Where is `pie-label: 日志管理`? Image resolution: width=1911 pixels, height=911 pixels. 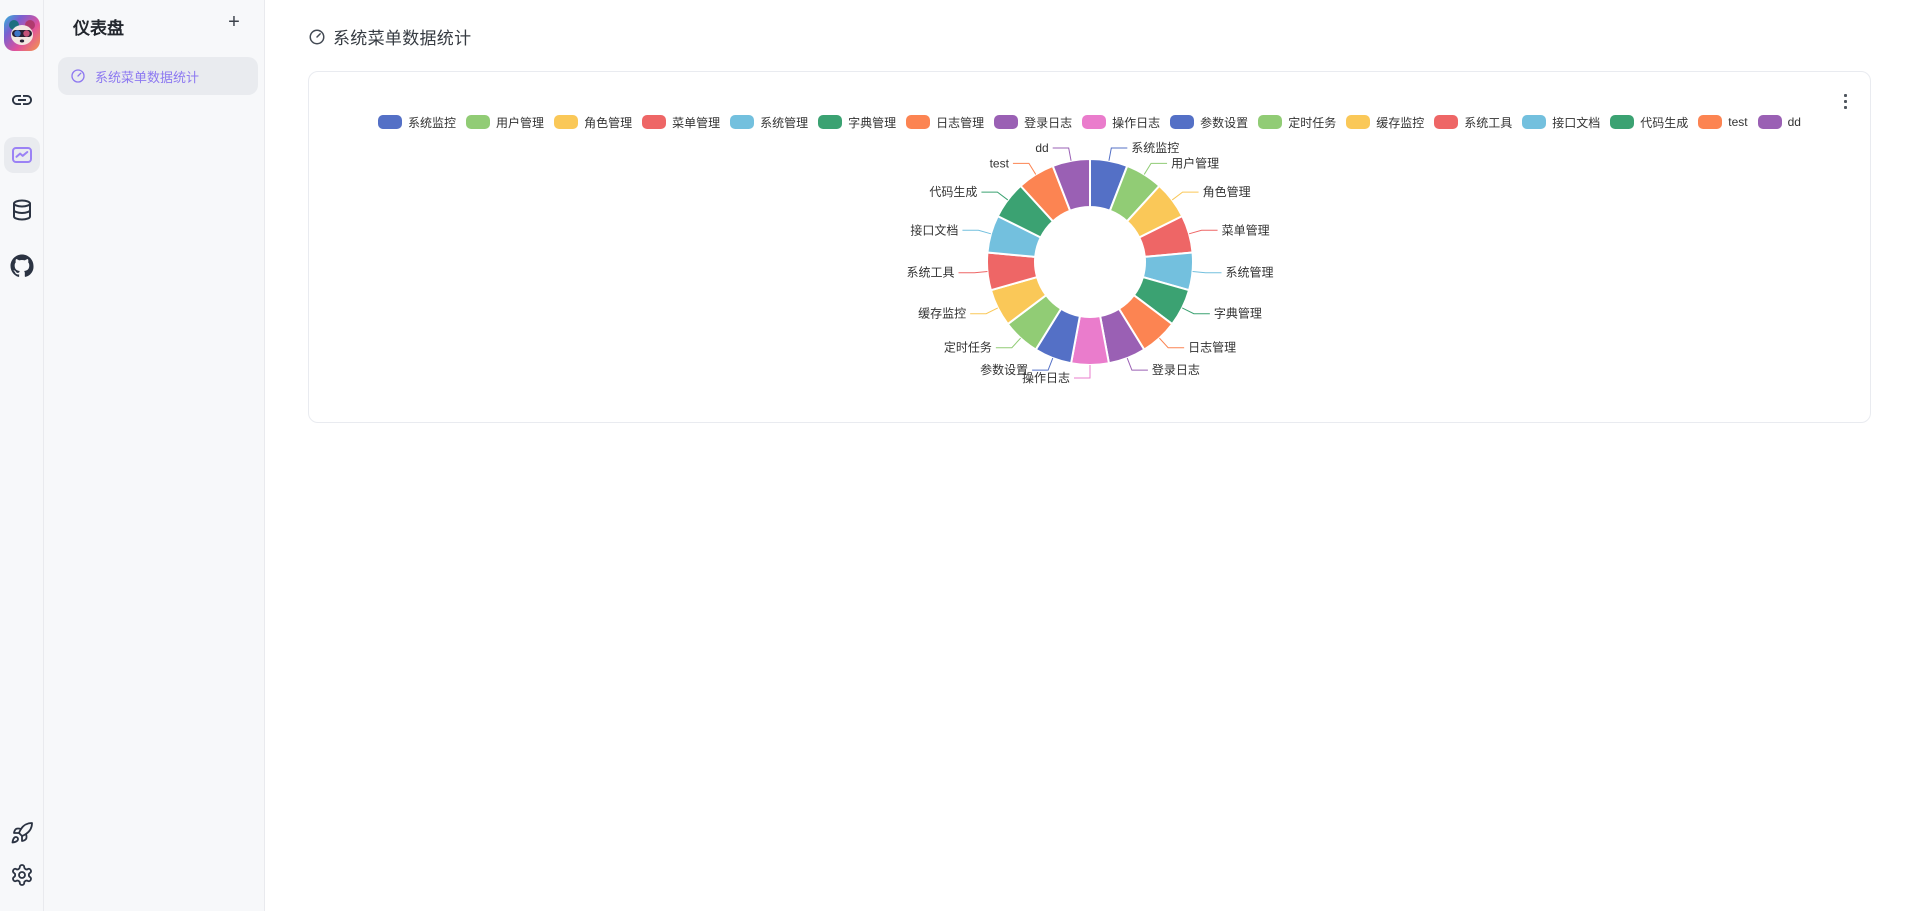
pie-label: 日志管理 is located at coordinates (1212, 347).